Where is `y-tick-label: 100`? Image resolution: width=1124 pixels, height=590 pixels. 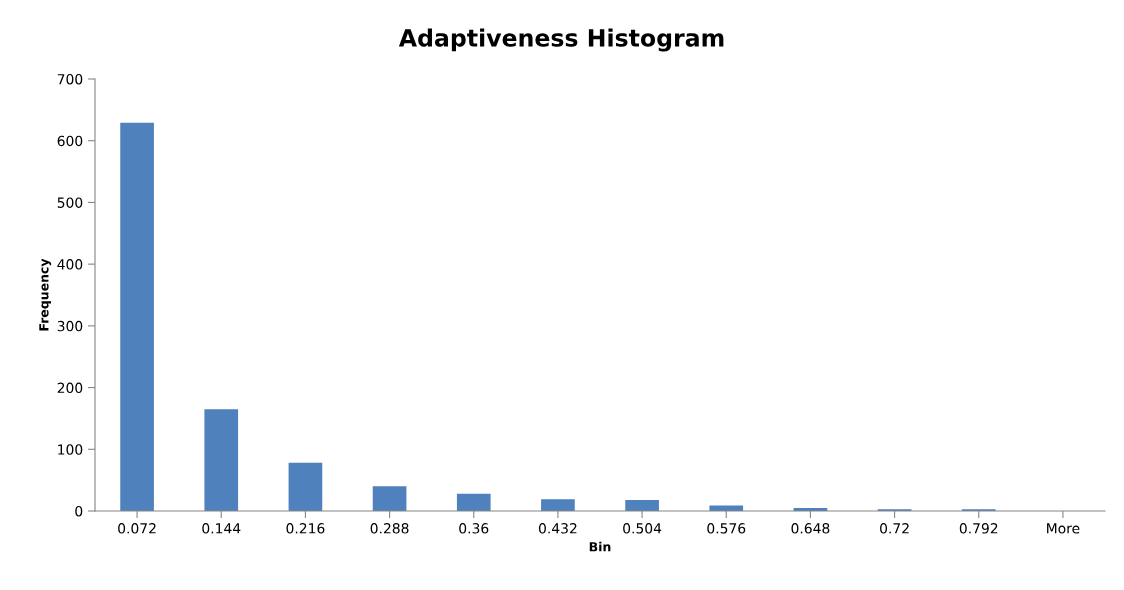 y-tick-label: 100 is located at coordinates (70, 449).